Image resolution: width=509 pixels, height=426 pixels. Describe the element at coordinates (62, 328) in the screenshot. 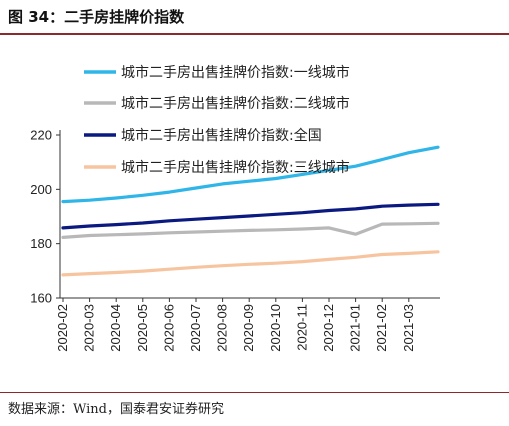

I see `x-tick-label: 2020-02` at that location.